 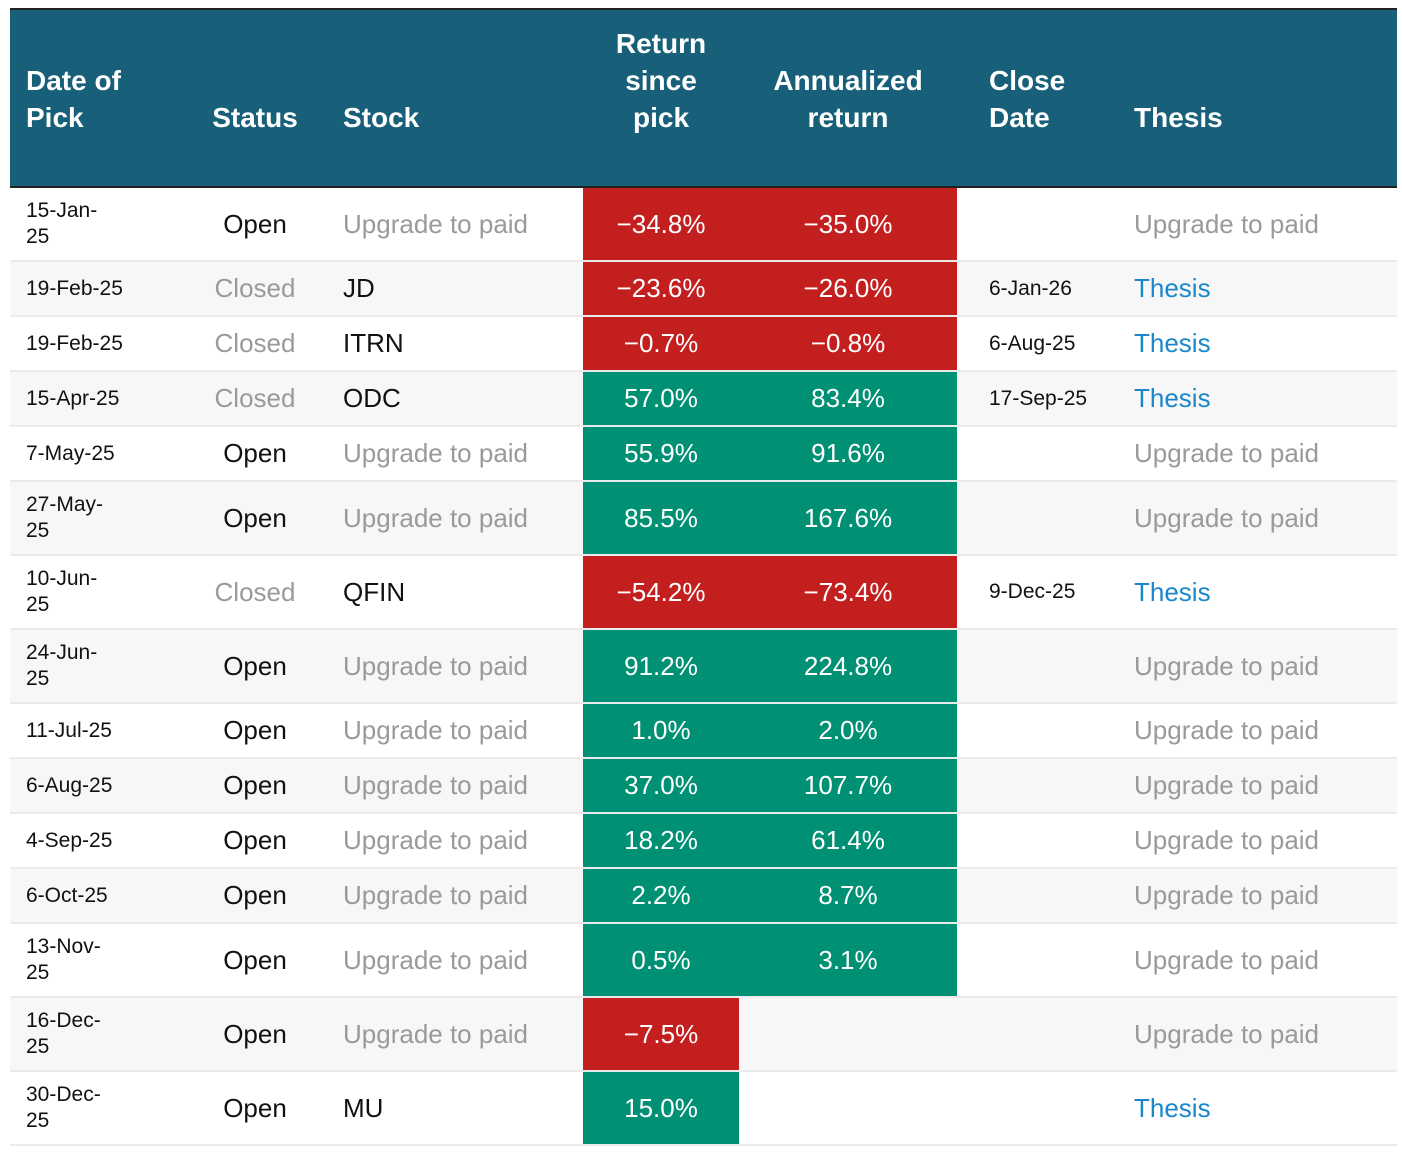 I want to click on return-cell: 91.2%, so click(x=661, y=666).